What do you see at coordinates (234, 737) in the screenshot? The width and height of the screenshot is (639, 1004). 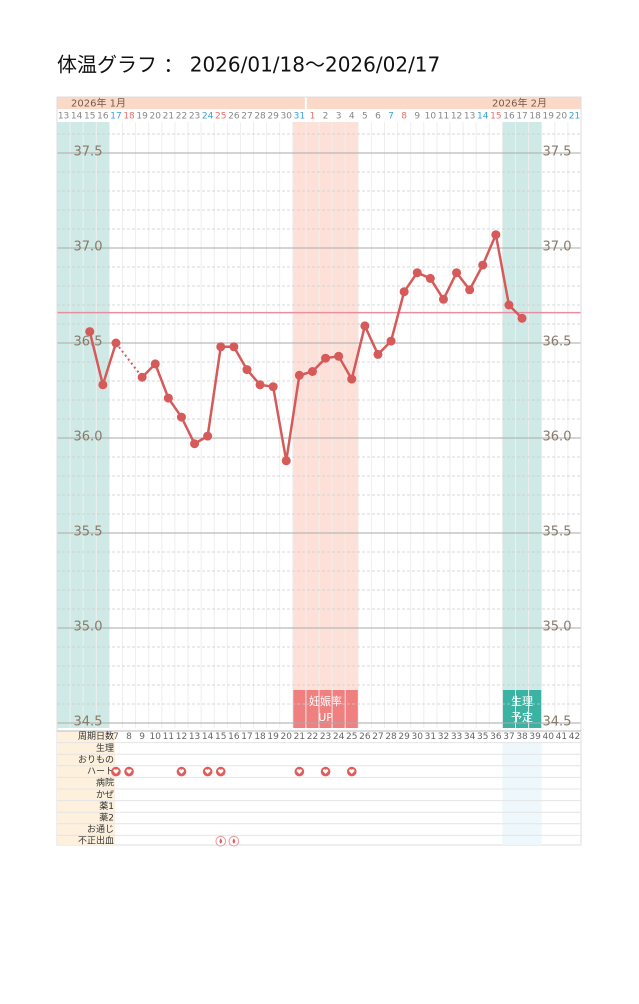 I see `cycle-day: 16` at bounding box center [234, 737].